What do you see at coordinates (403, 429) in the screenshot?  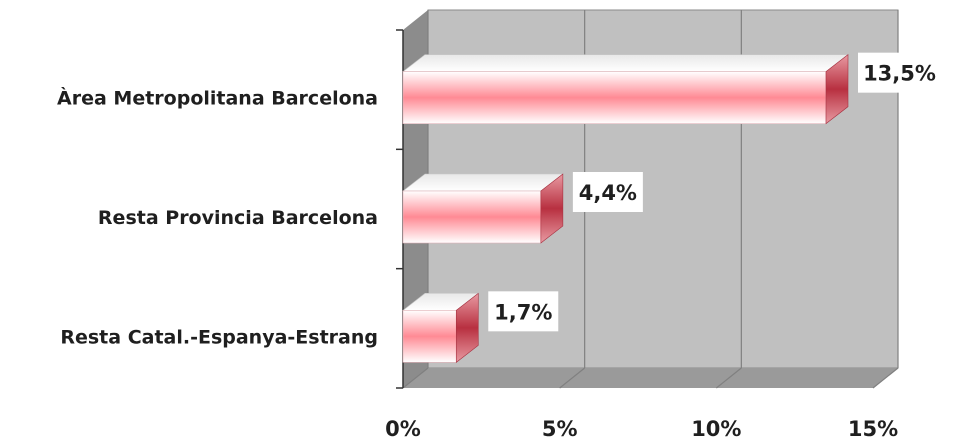 I see `x-tick-label-0: 0%` at bounding box center [403, 429].